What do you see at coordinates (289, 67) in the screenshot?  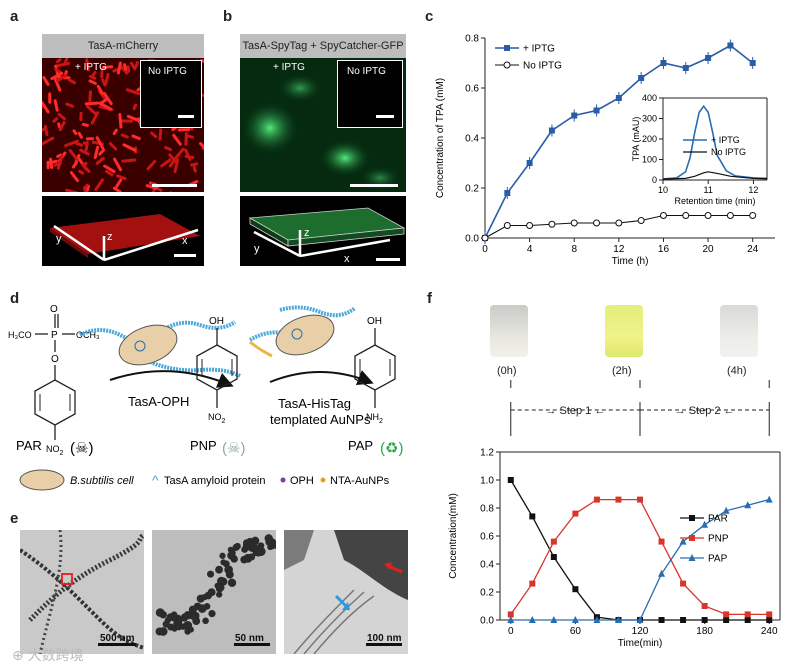 I see `iptg-label-b: + IPTG` at bounding box center [289, 67].